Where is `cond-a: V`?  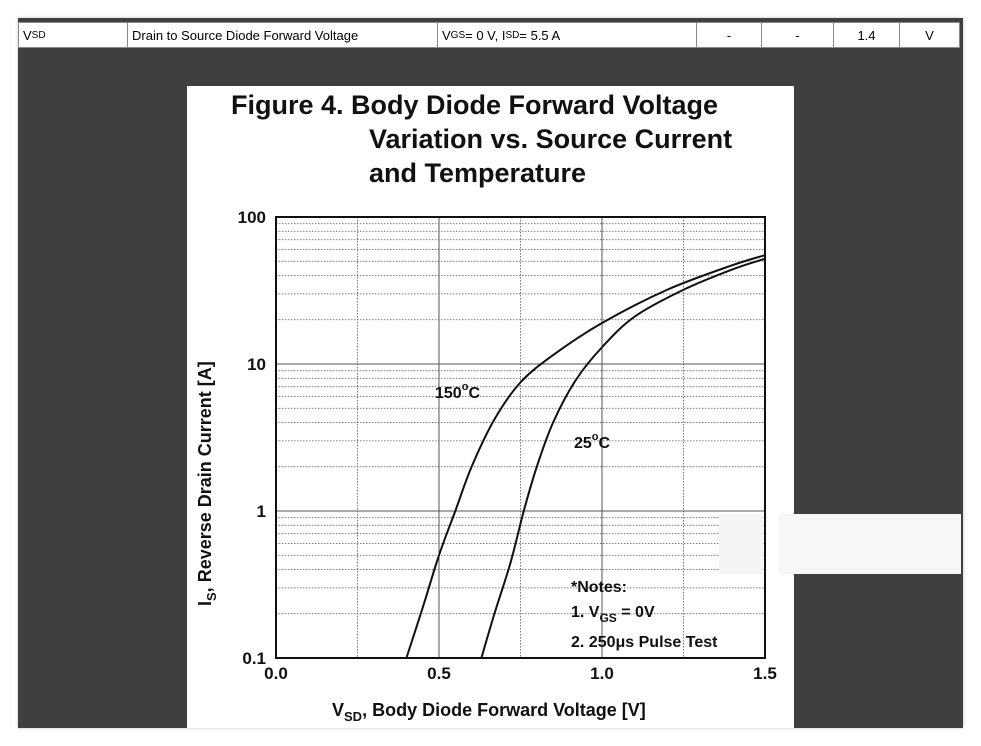
cond-a: V is located at coordinates (446, 35).